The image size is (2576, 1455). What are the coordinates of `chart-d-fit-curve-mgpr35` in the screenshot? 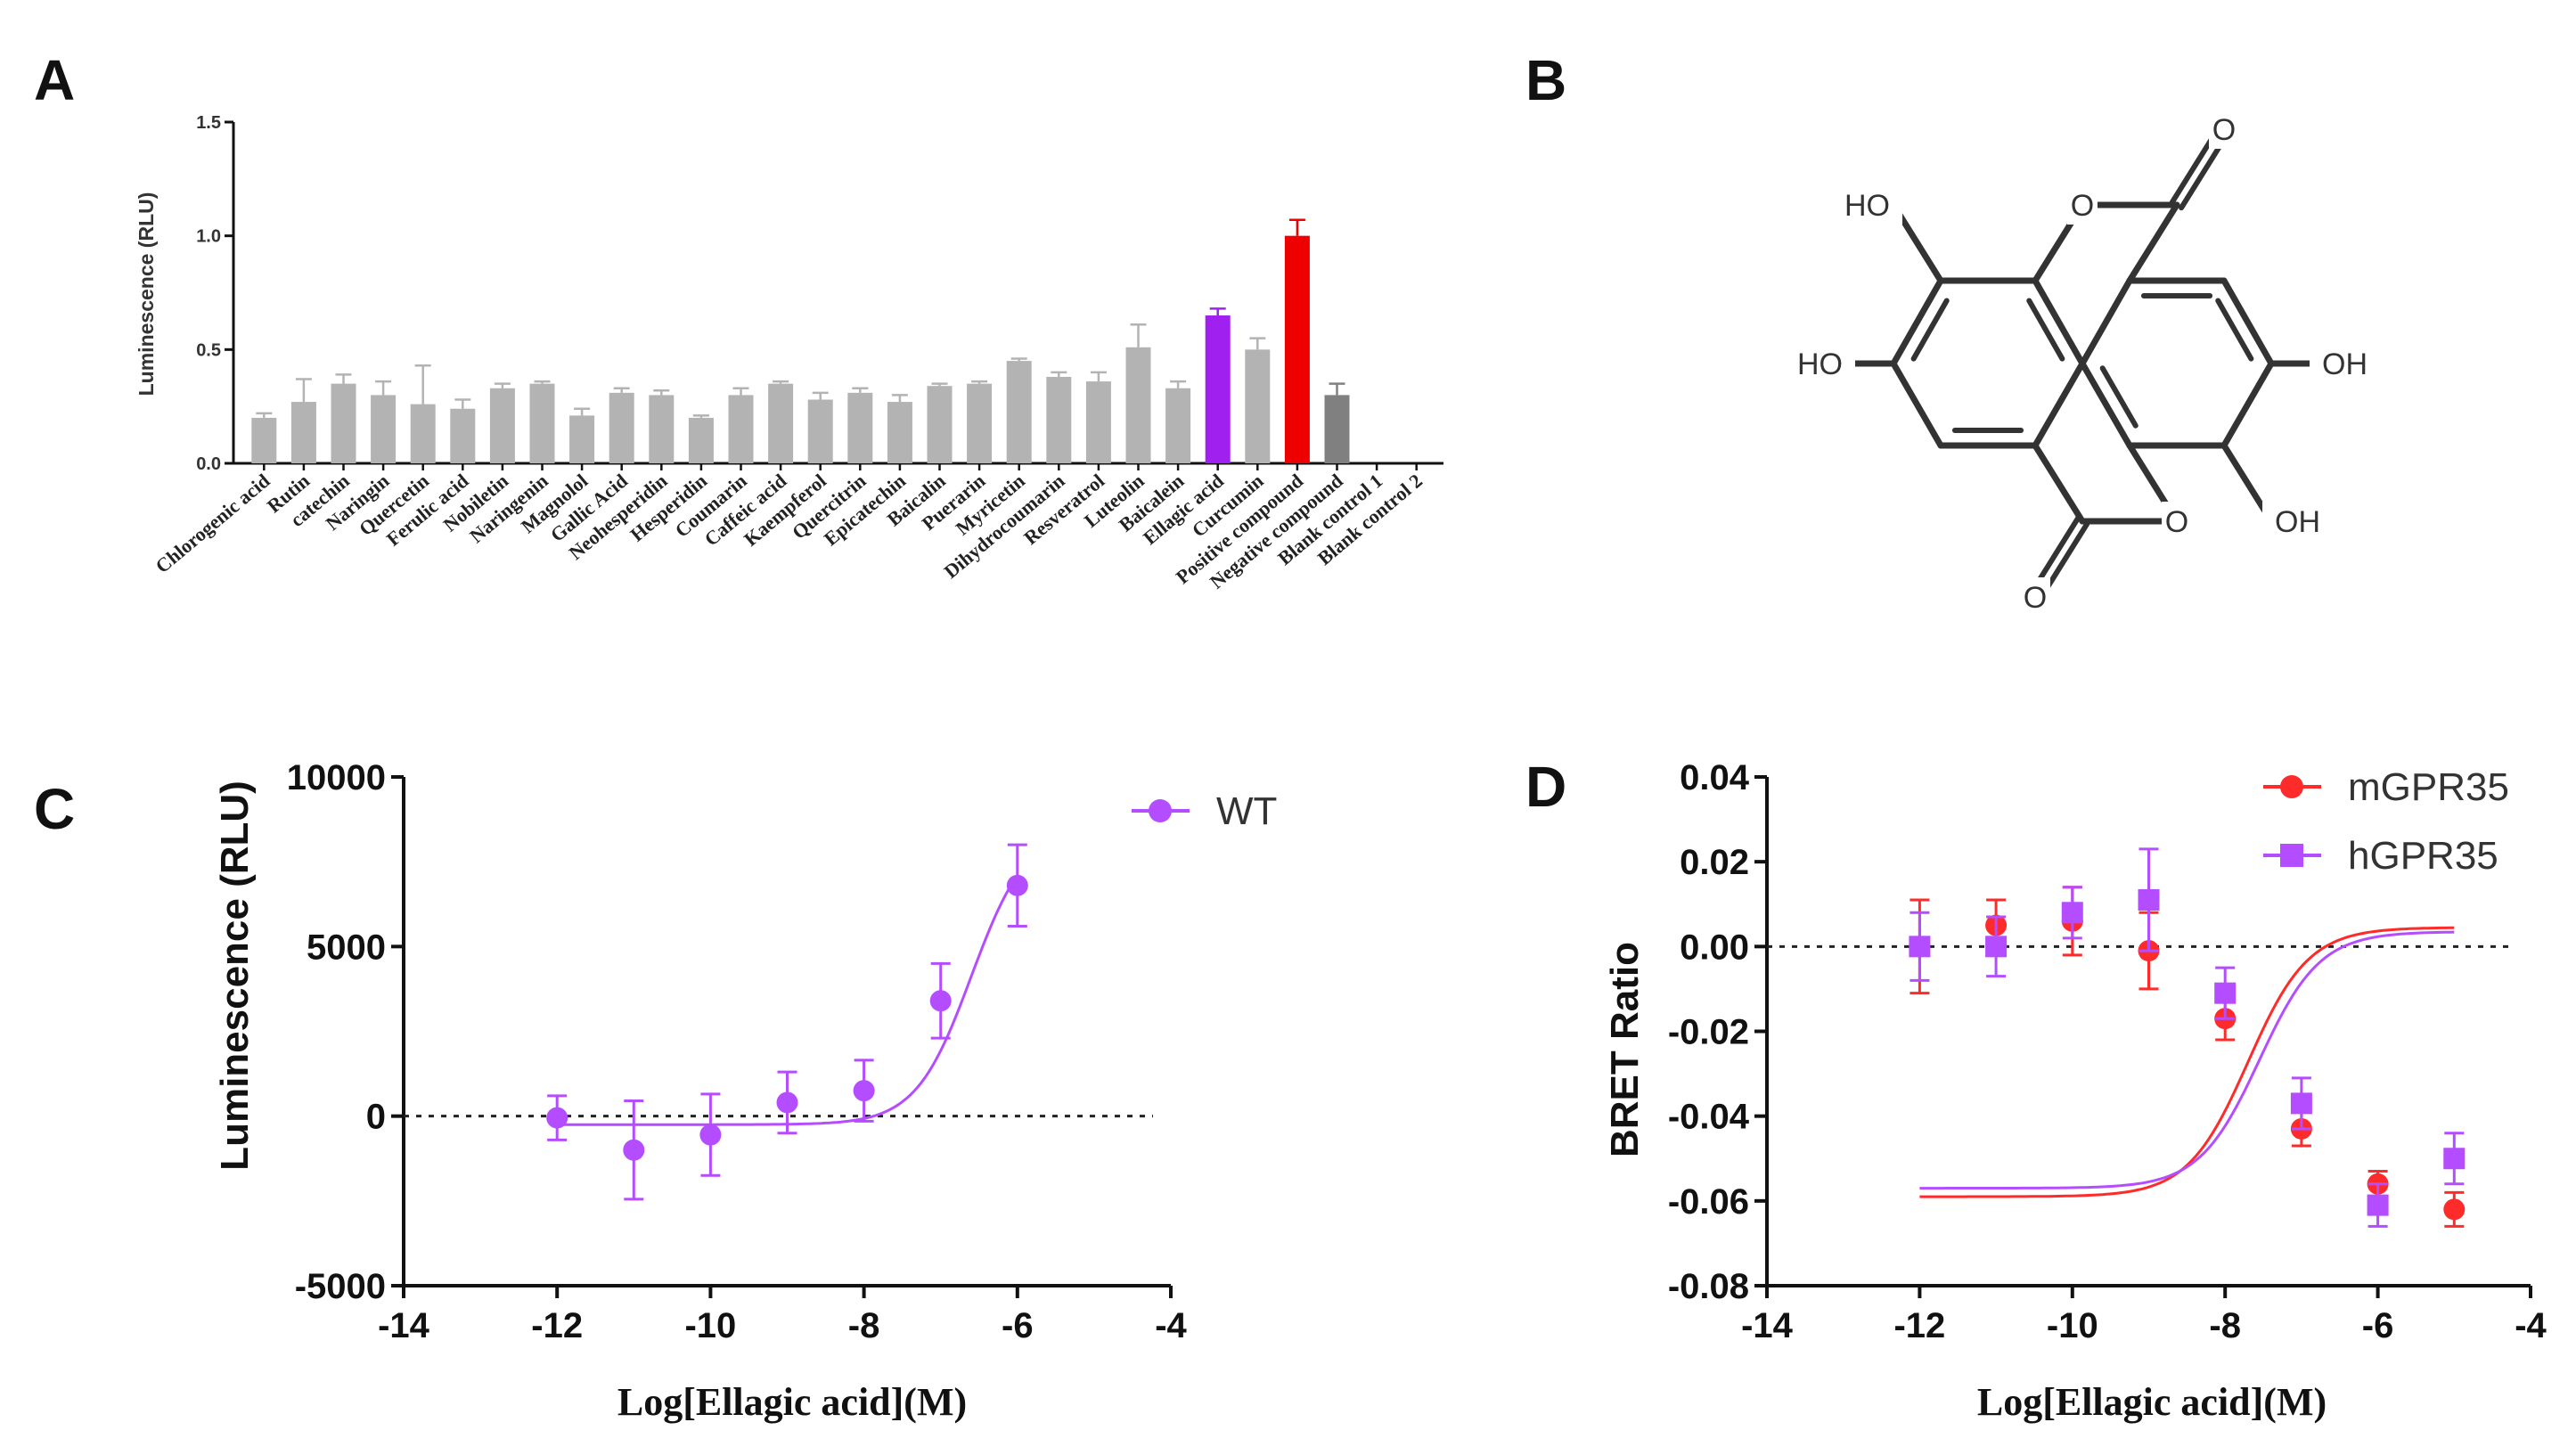 It's located at (2187, 1062).